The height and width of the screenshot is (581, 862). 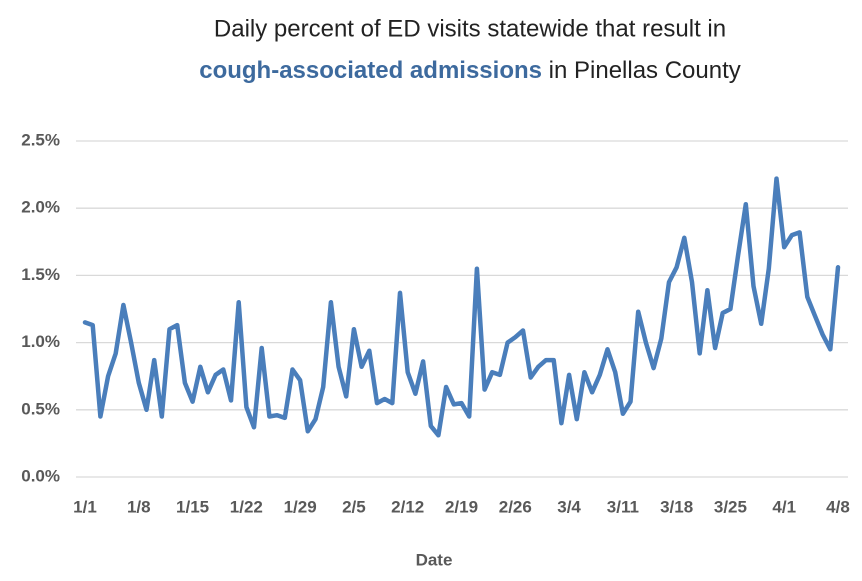 I want to click on subtitle-highlight: cough-associated admissions, so click(x=370, y=70).